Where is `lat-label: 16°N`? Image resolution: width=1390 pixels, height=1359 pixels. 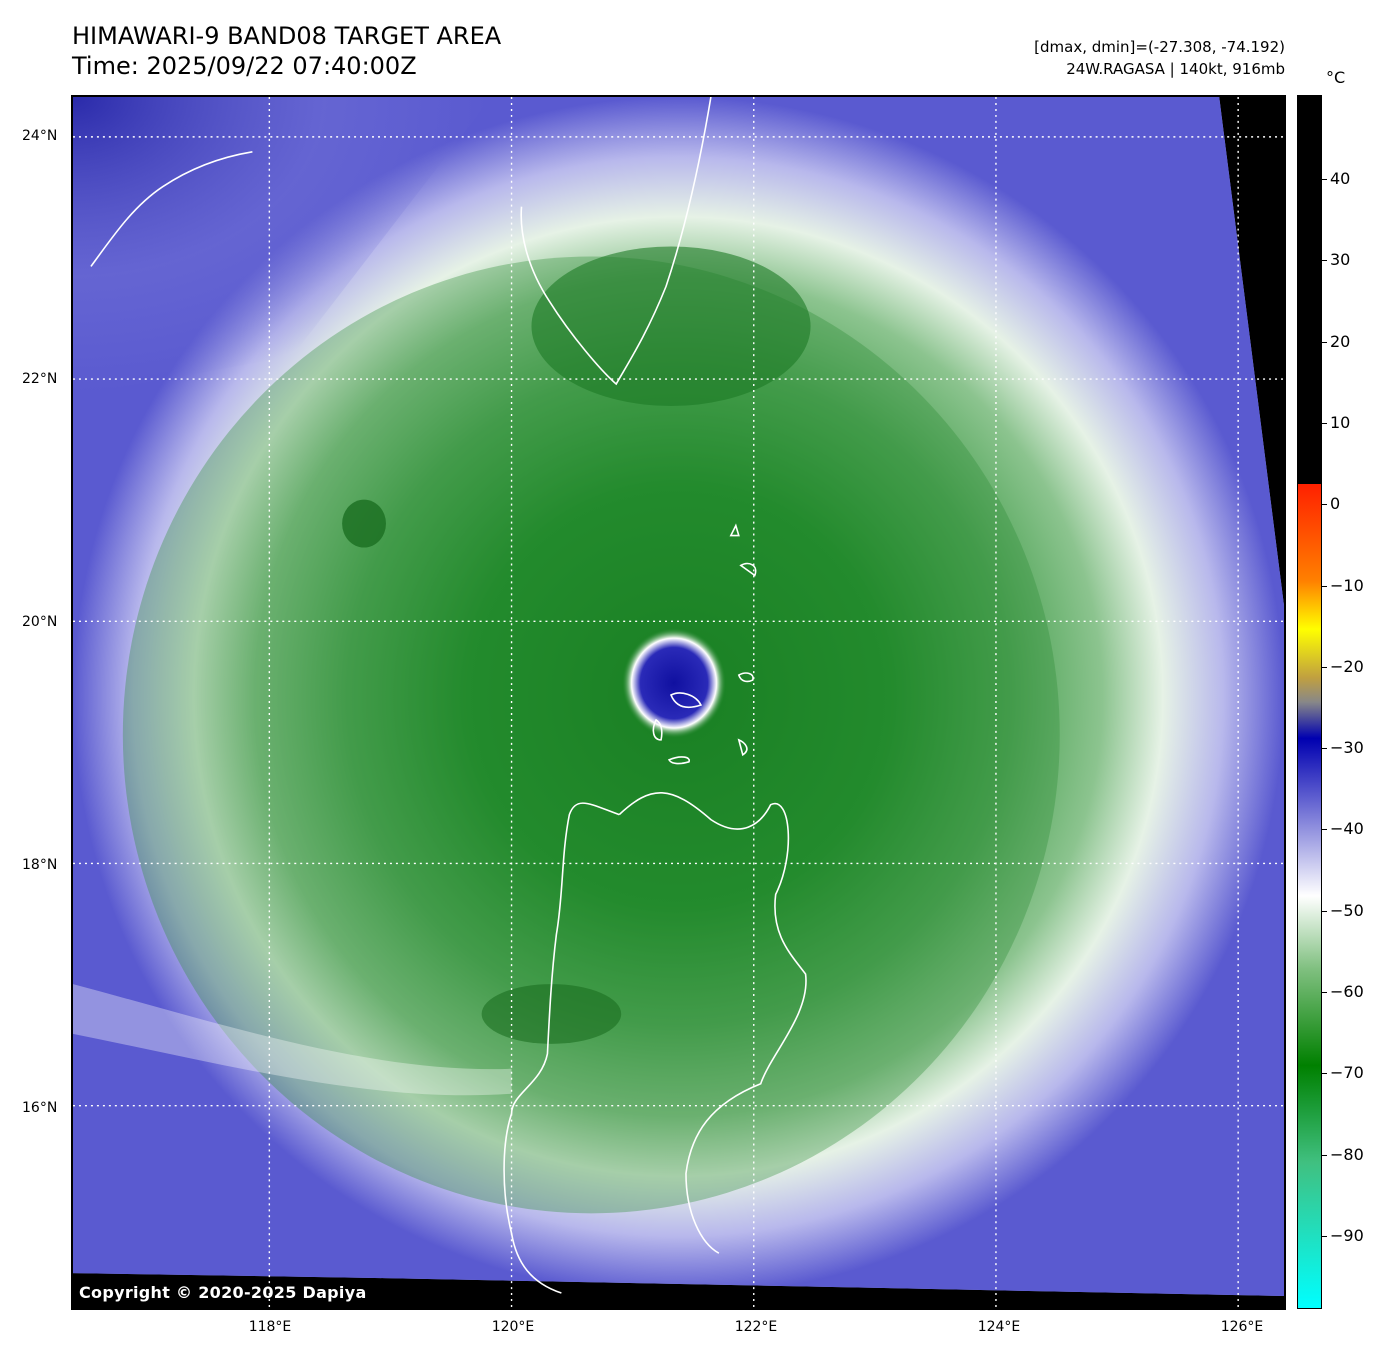
lat-label: 16°N is located at coordinates (40, 1108).